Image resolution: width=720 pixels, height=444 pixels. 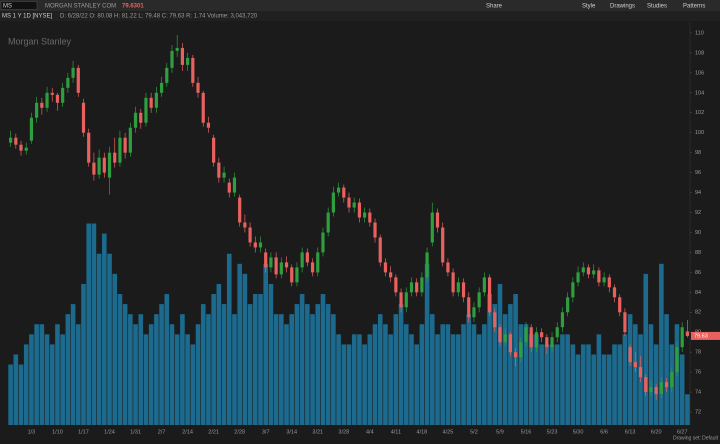 What do you see at coordinates (696, 438) in the screenshot?
I see `drawing-set: Drawing set: Default` at bounding box center [696, 438].